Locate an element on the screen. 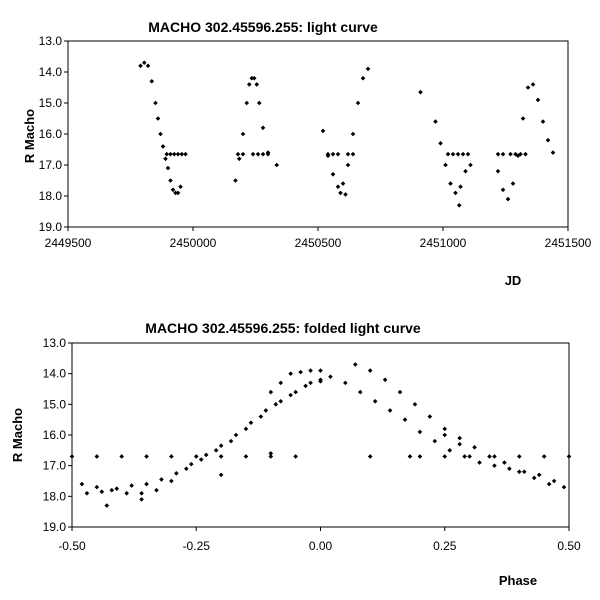 The width and height of the screenshot is (600, 600). chart-1-x-tick-label: 0.00 is located at coordinates (321, 546).